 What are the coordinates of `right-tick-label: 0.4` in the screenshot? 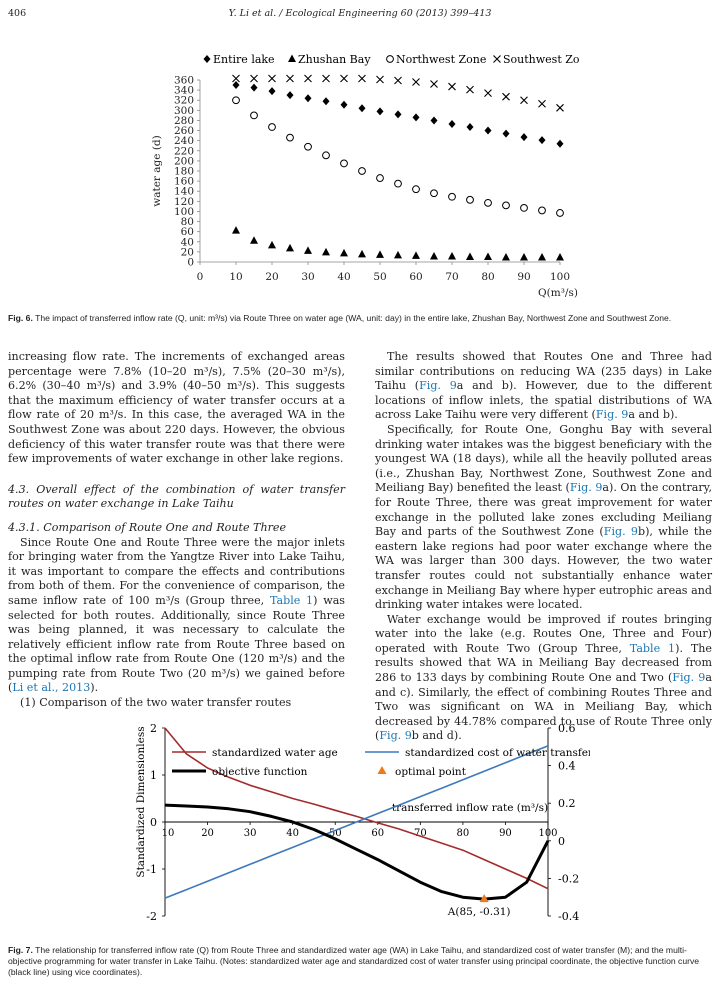 It's located at (567, 766).